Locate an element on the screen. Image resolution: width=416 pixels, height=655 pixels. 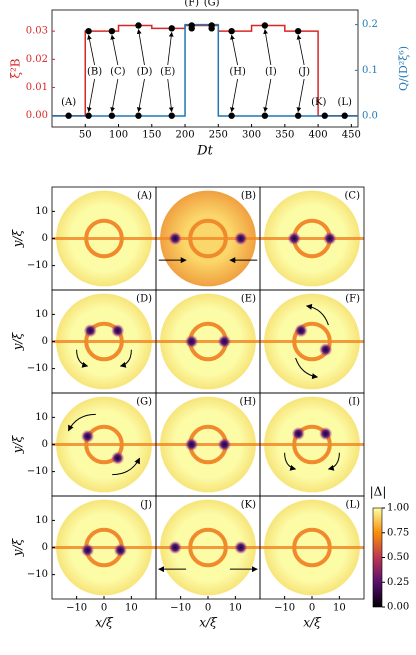
panel: (D) −10 0 10 y/ξ is located at coordinates (84, 341).